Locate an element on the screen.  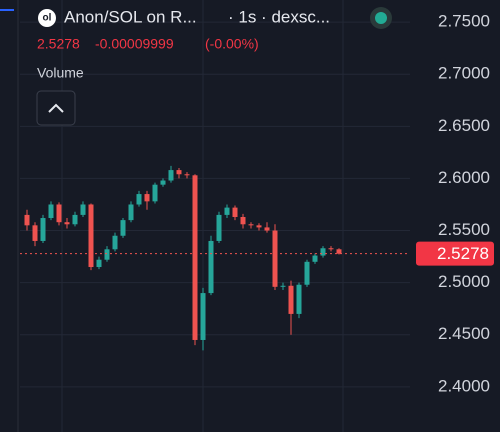
y-tick-label: 2.4500 is located at coordinates (464, 333).